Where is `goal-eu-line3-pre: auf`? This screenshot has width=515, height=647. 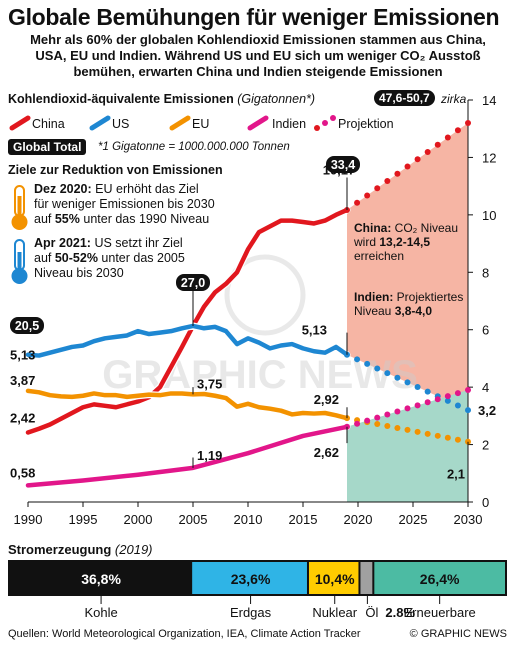 goal-eu-line3-pre: auf is located at coordinates (44, 219).